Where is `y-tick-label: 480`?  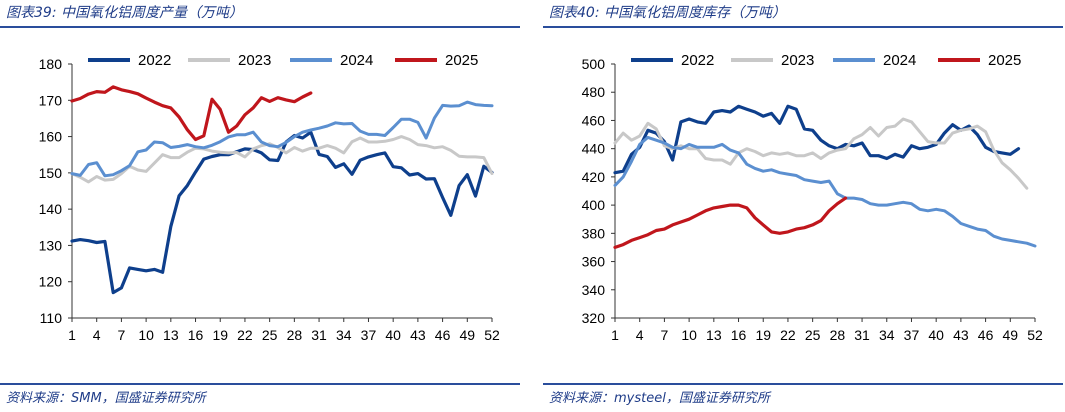 y-tick-label: 480 is located at coordinates (594, 92).